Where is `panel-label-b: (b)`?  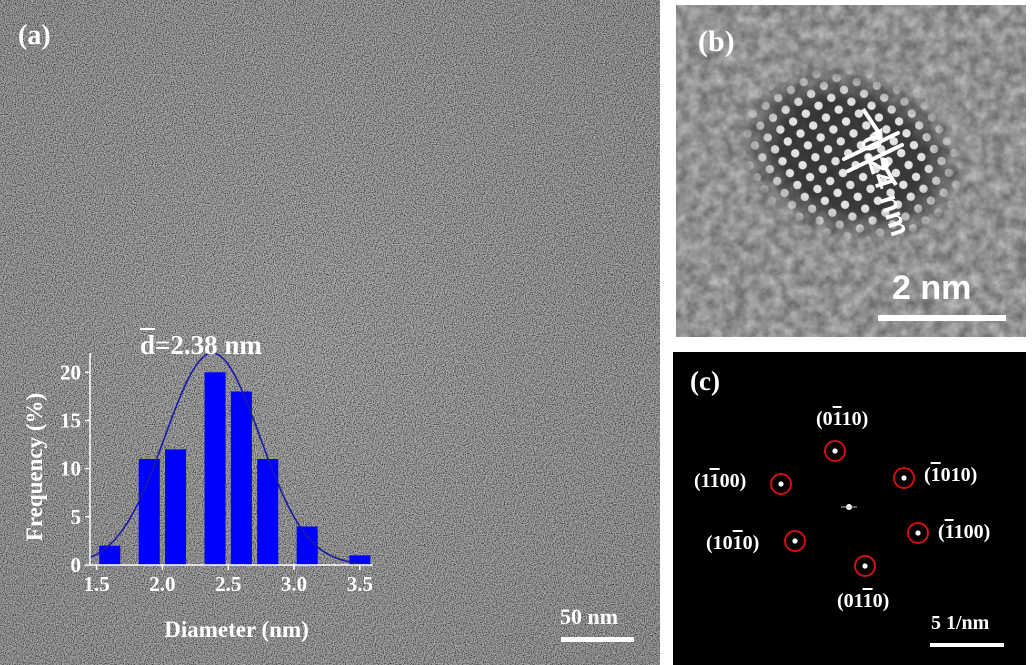
panel-label-b: (b) is located at coordinates (716, 41).